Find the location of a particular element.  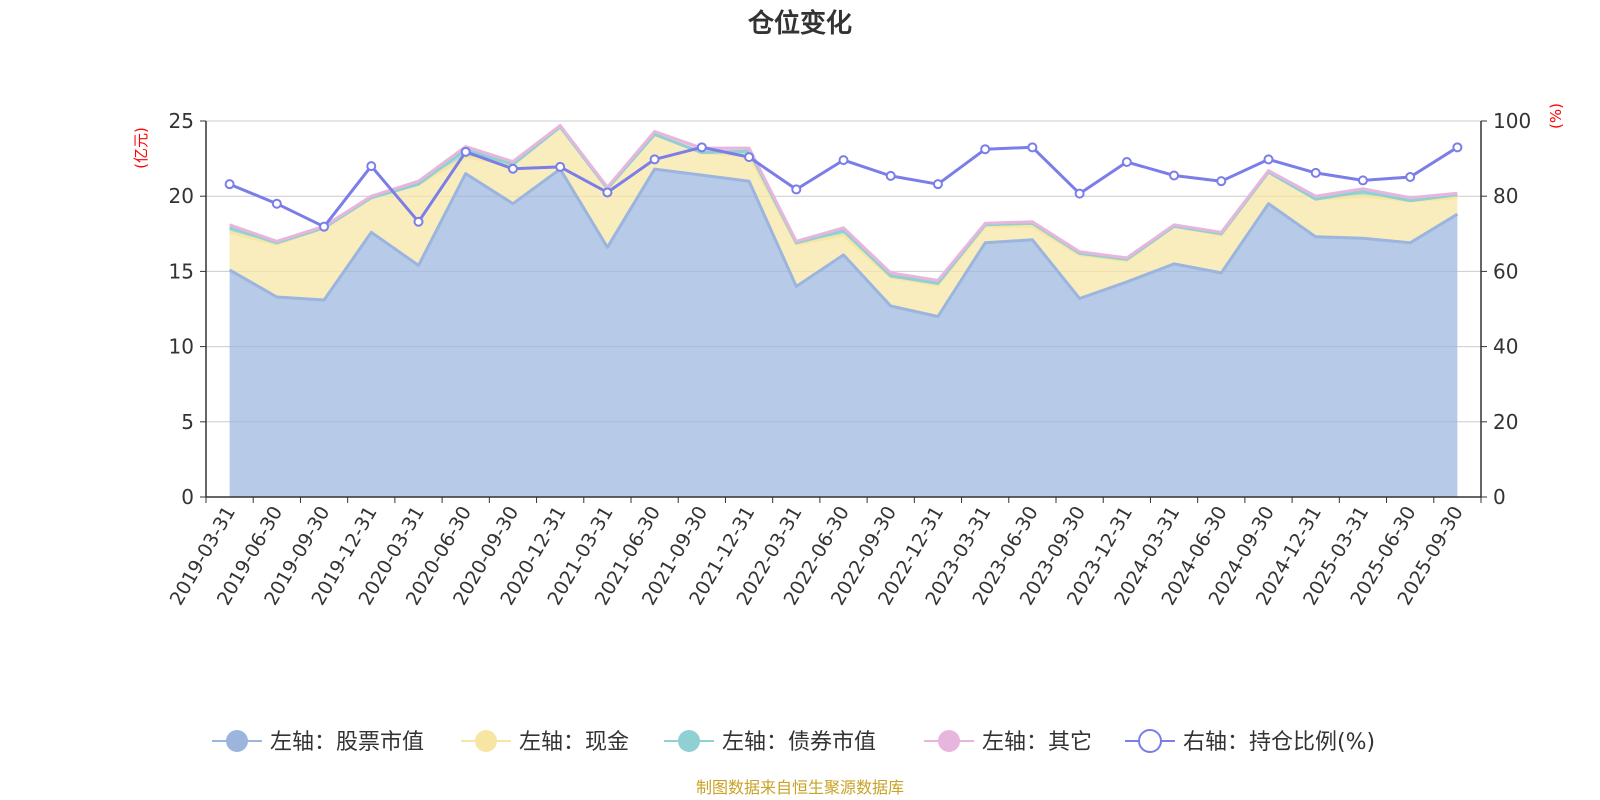

left-tick-label: 10 is located at coordinates (181, 347).